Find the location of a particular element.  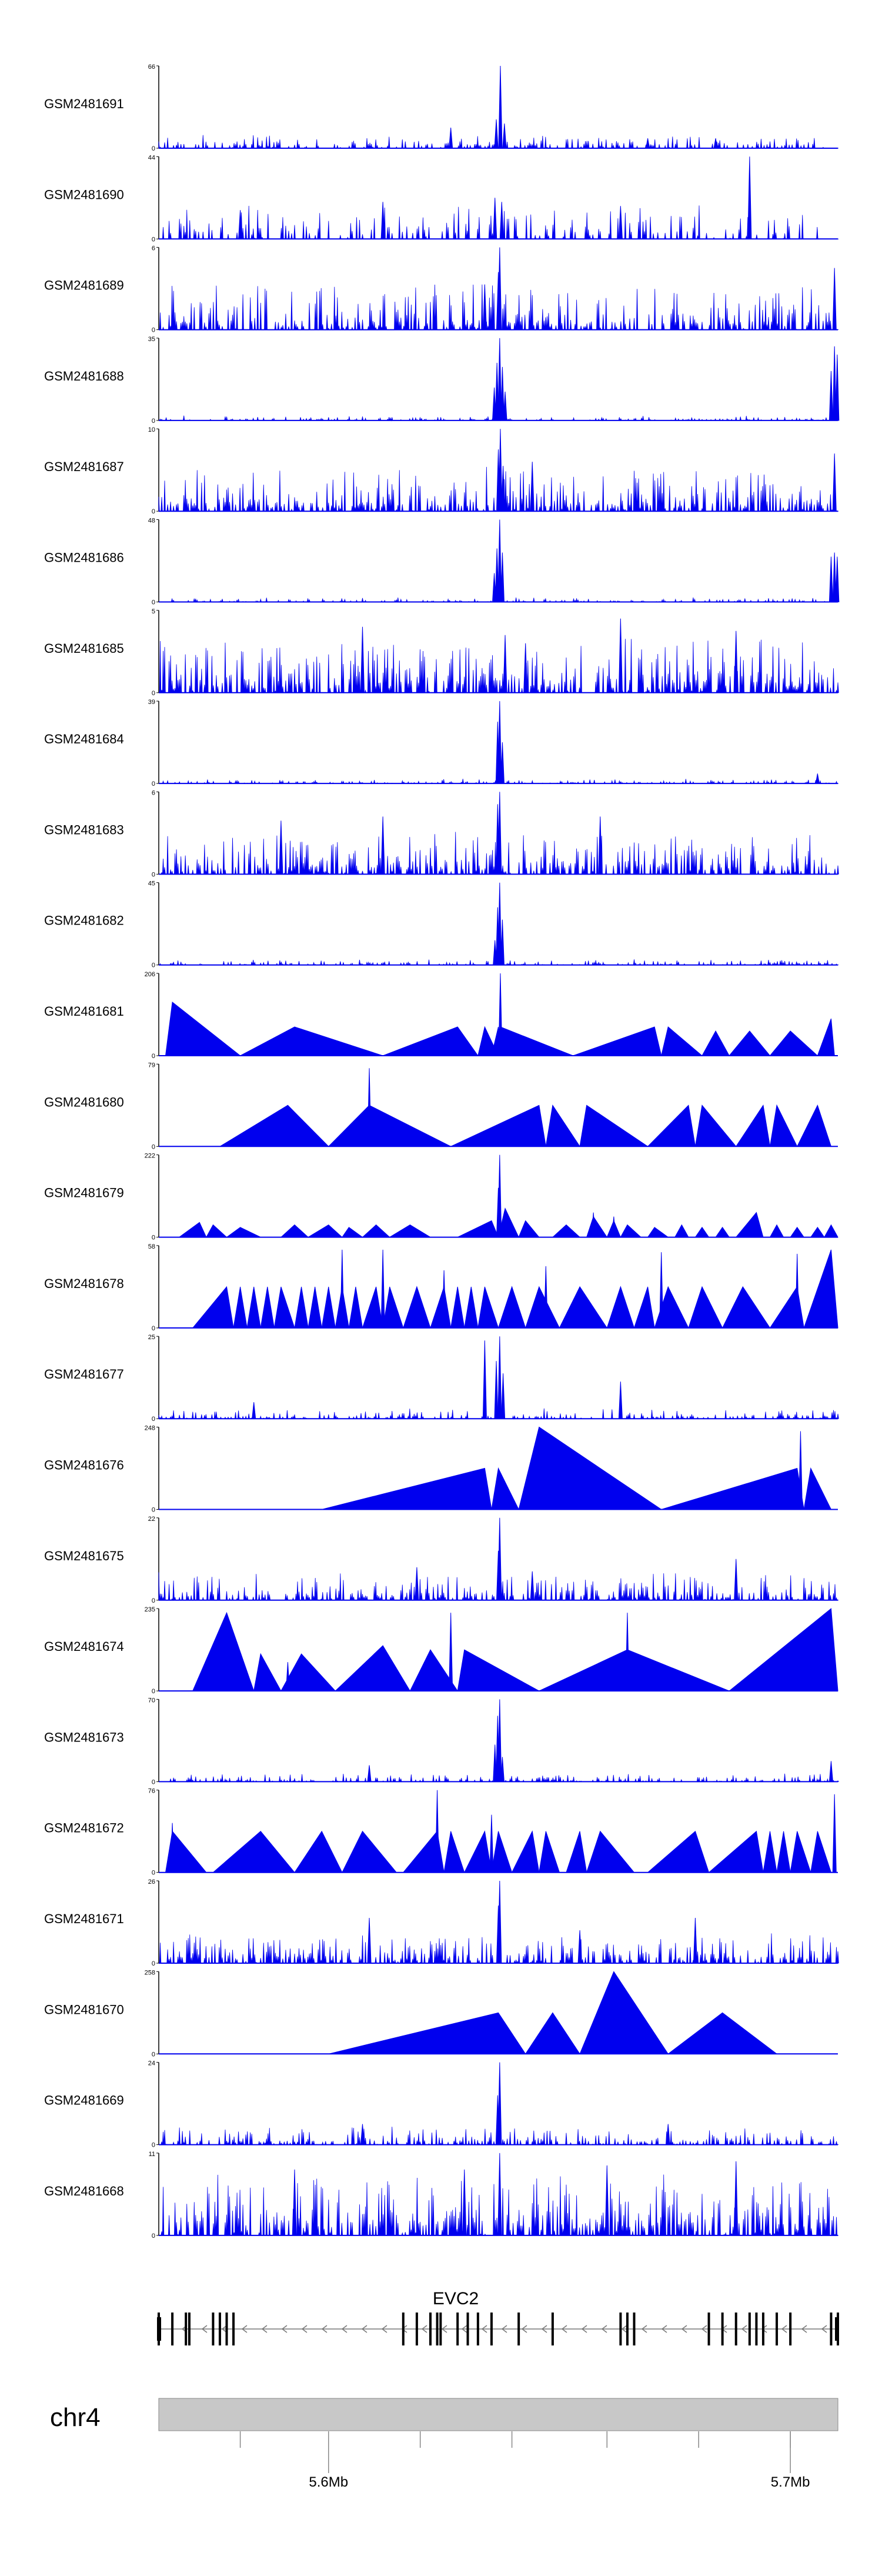

signal-track: GSM2481677 25 0 is located at coordinates (441, 1378).